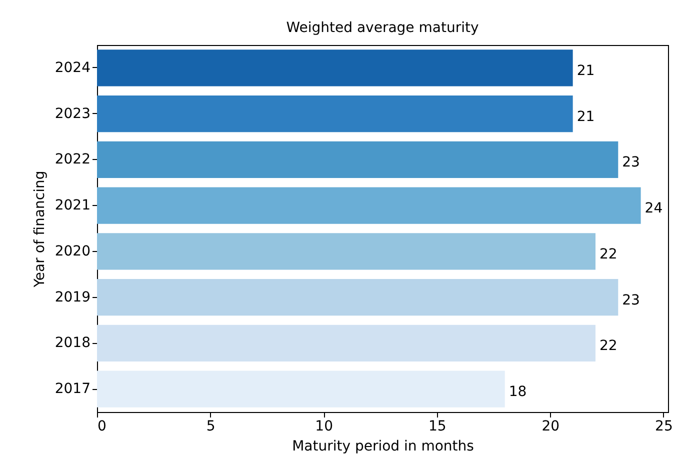  What do you see at coordinates (72, 114) in the screenshot?
I see `y-tick-label: 2023` at bounding box center [72, 114].